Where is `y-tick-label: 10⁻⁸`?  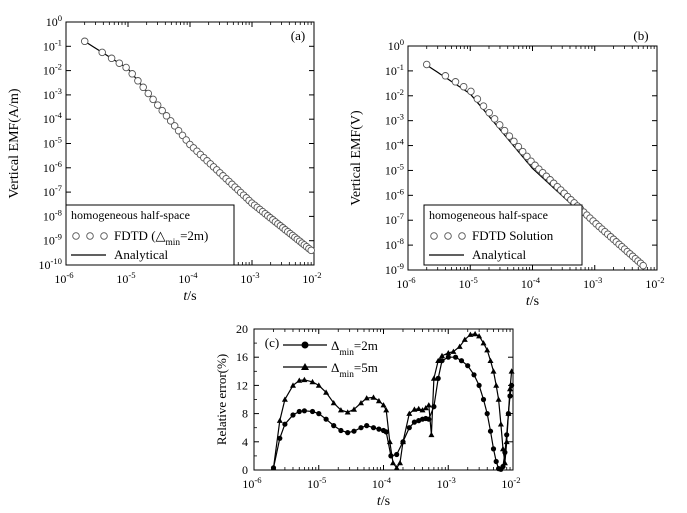 y-tick-label: 10⁻⁸ is located at coordinates (52, 215).